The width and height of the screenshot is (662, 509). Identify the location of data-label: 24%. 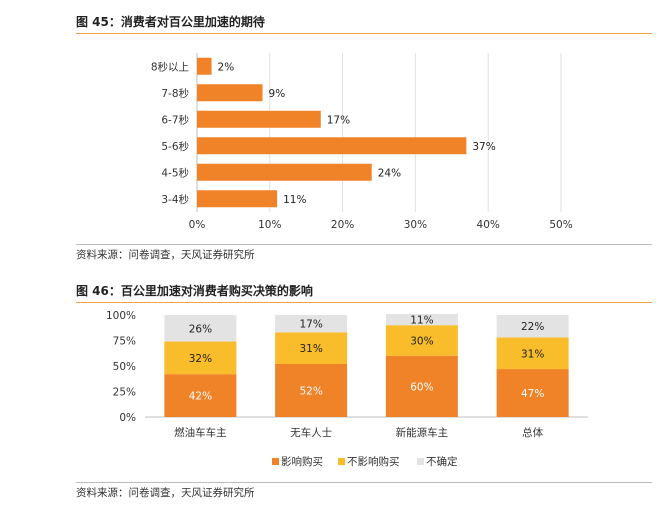
(389, 173).